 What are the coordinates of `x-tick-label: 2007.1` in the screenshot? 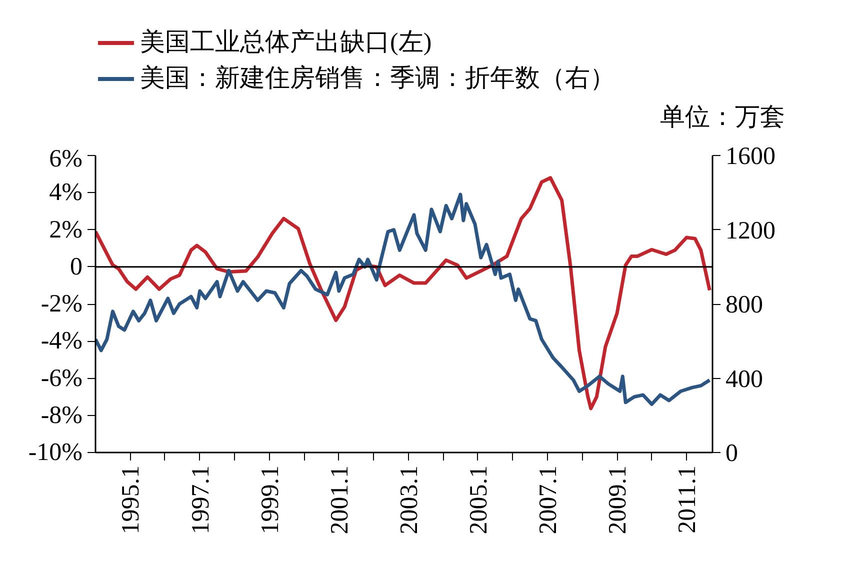 It's located at (548, 500).